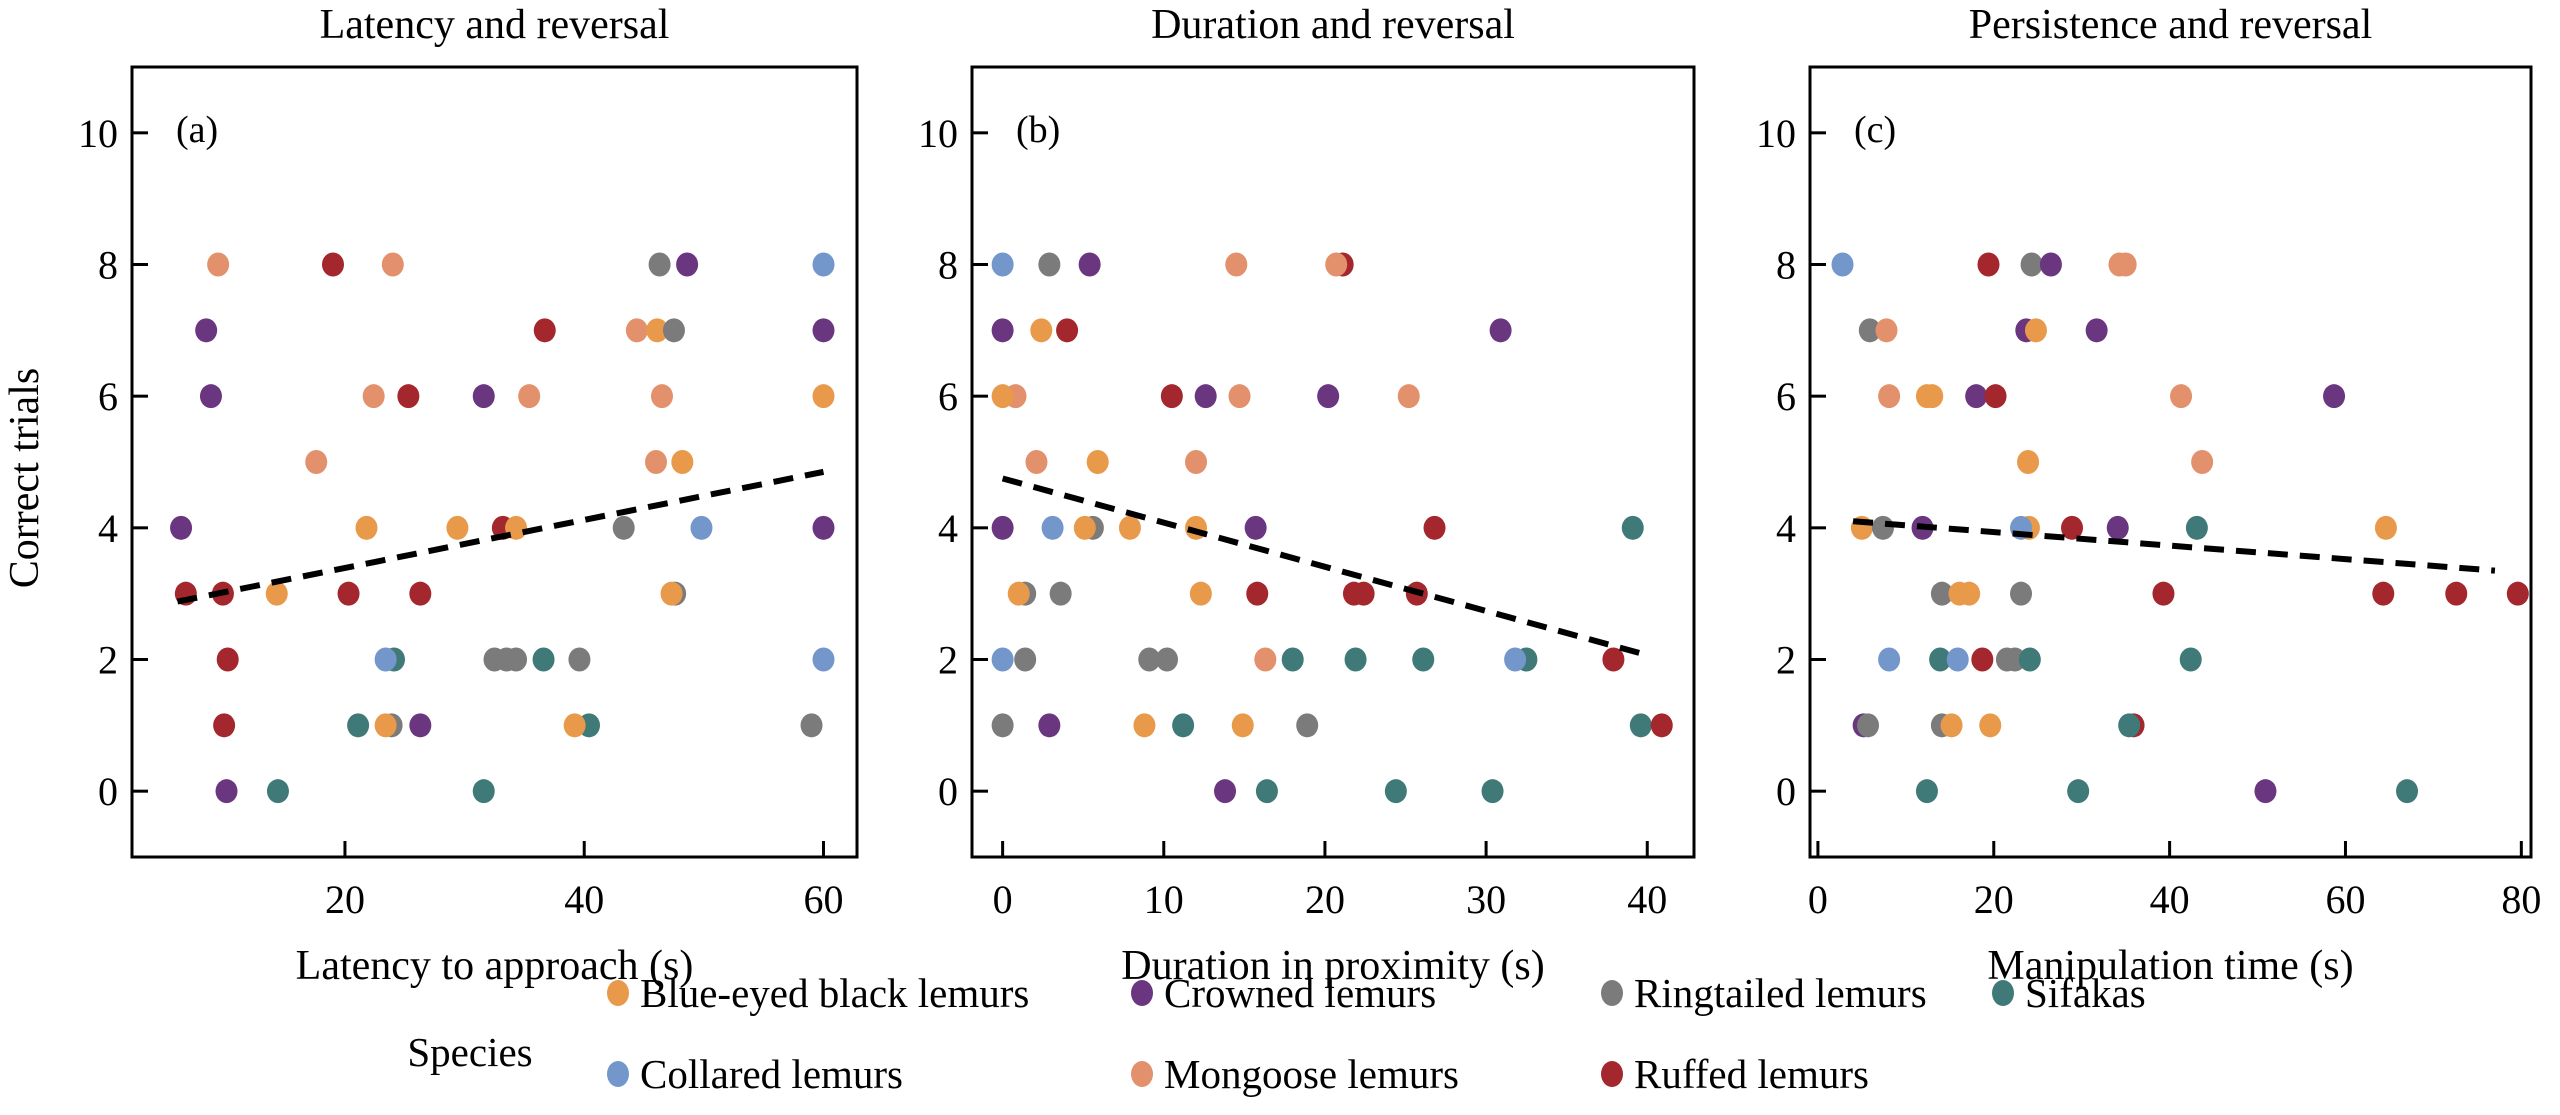  I want to click on y-axis-label: Correct trials, so click(25, 478).